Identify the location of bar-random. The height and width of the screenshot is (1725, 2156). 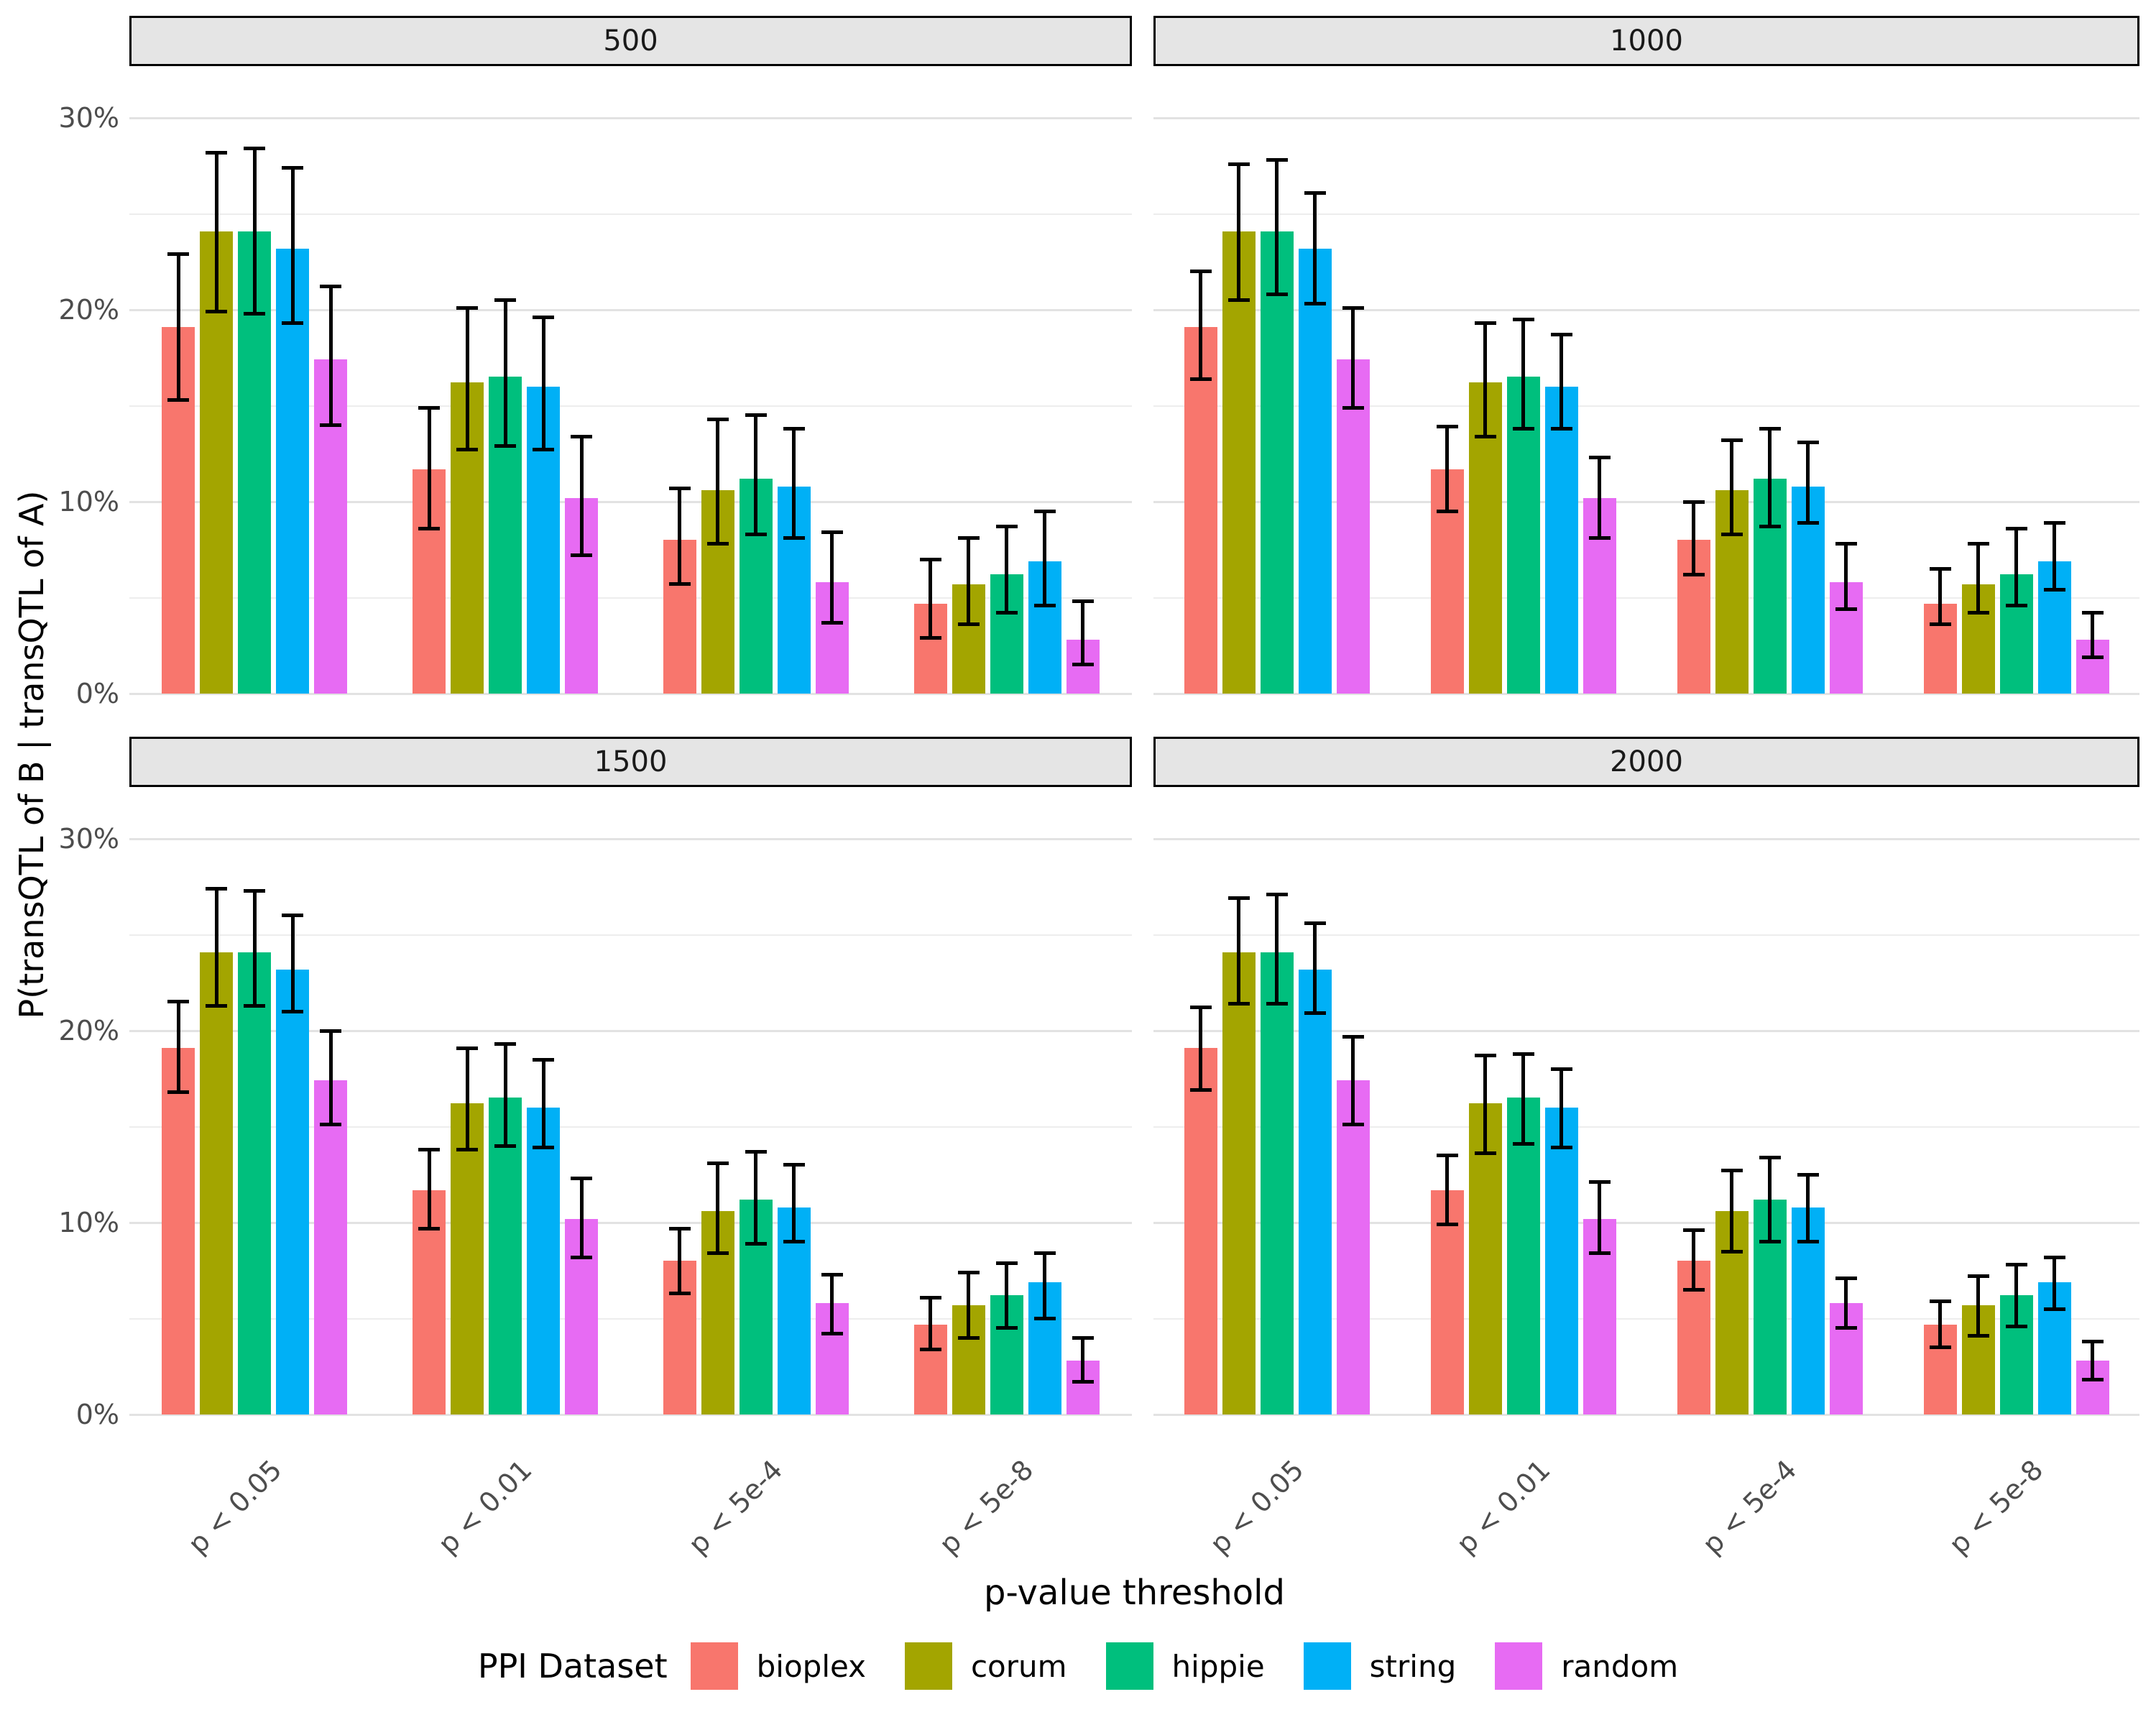
(1353, 526).